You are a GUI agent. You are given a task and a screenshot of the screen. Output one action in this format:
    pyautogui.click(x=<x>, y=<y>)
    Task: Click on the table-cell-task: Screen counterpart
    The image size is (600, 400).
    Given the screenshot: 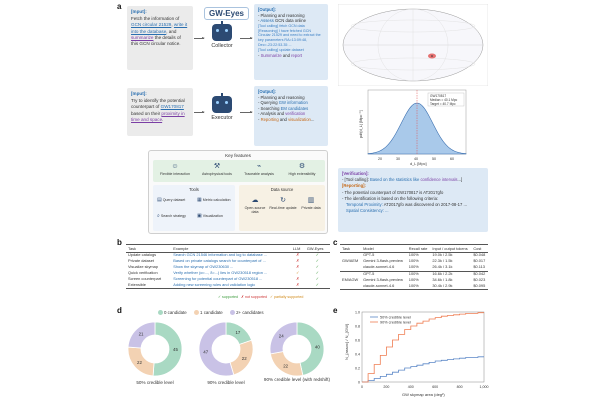 What is the action you would take?
    pyautogui.click(x=145, y=279)
    